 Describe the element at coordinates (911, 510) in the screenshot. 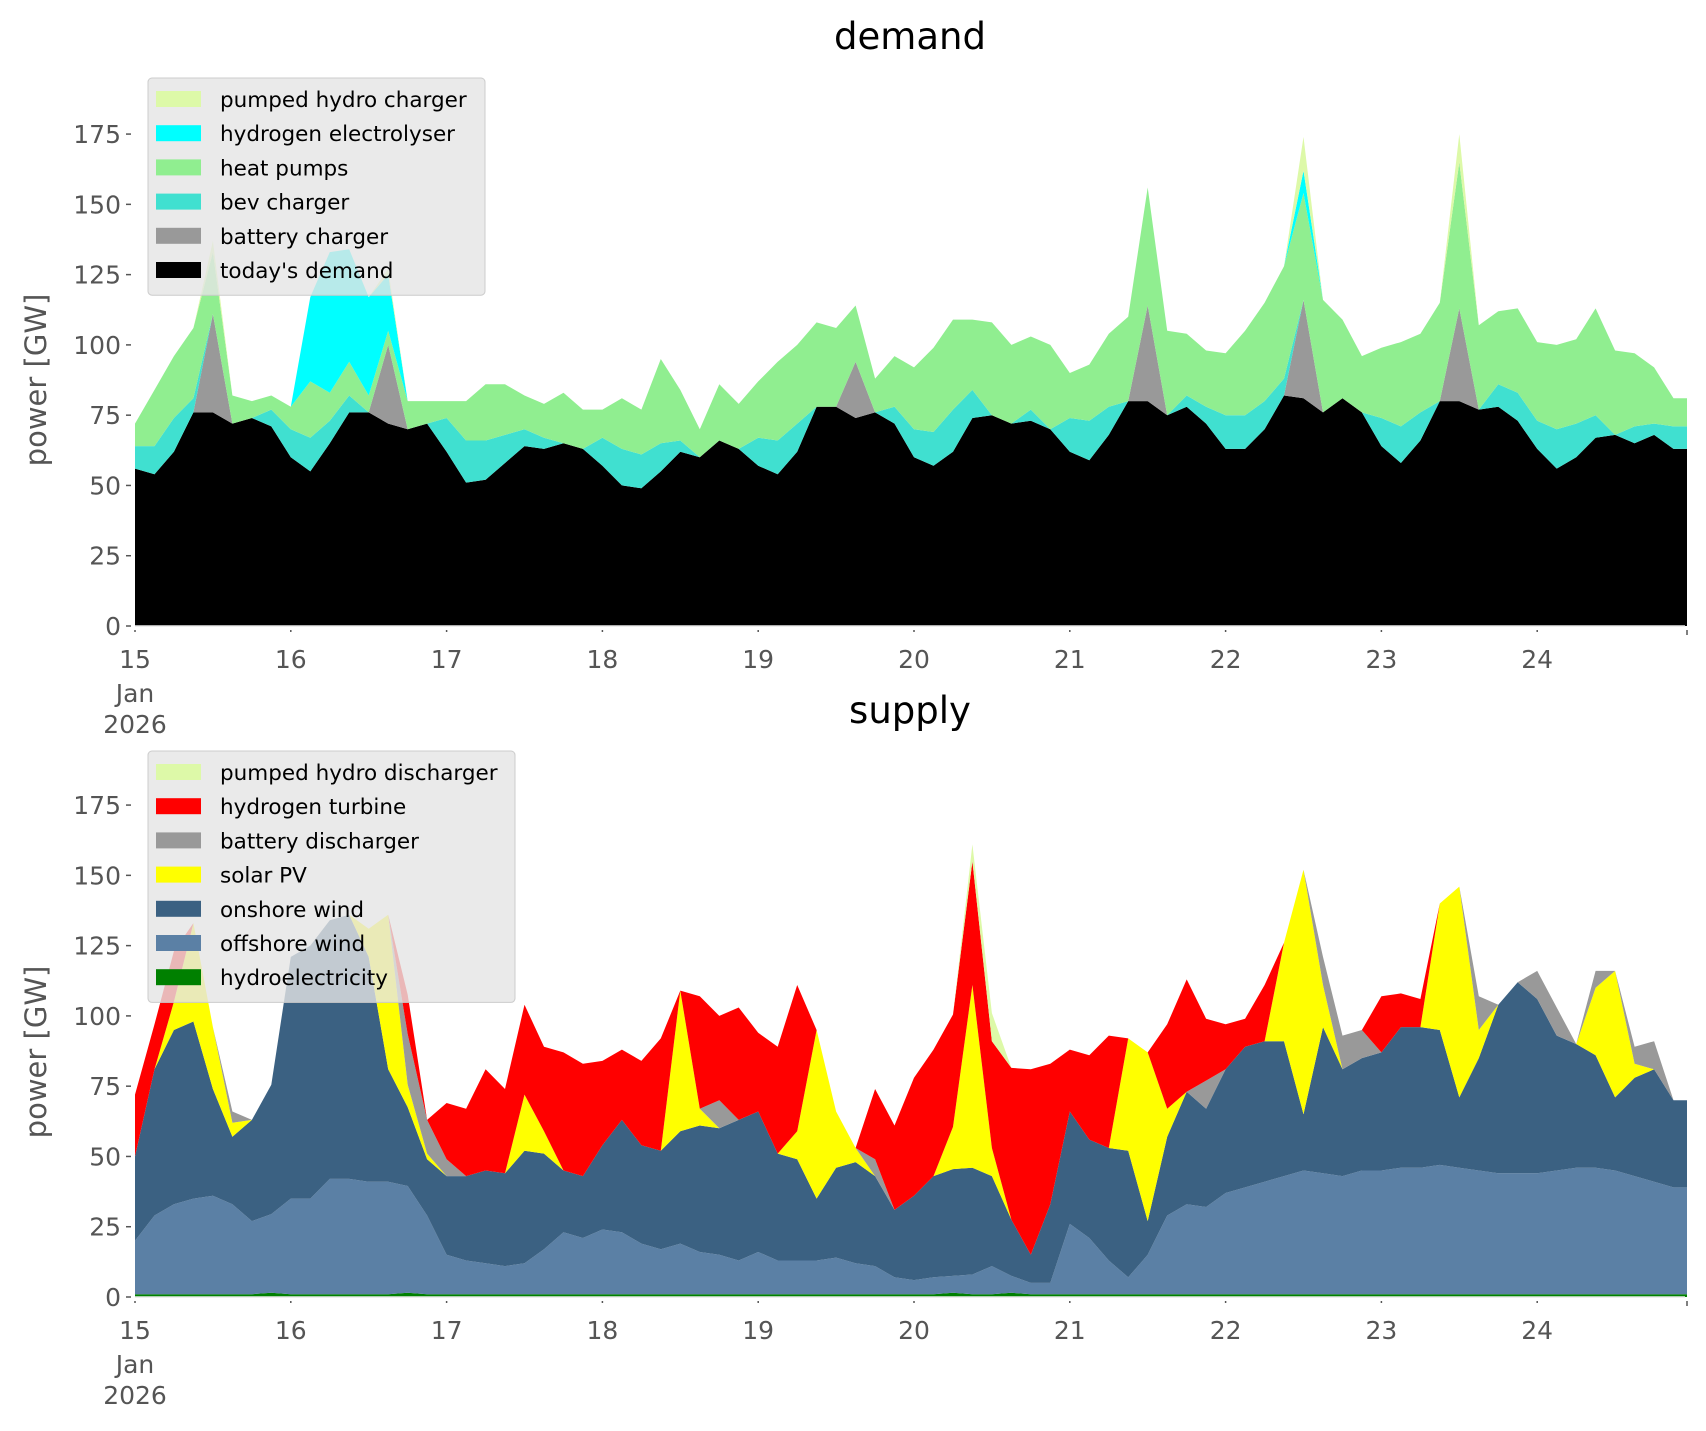

I see `area-today-s-demand` at that location.